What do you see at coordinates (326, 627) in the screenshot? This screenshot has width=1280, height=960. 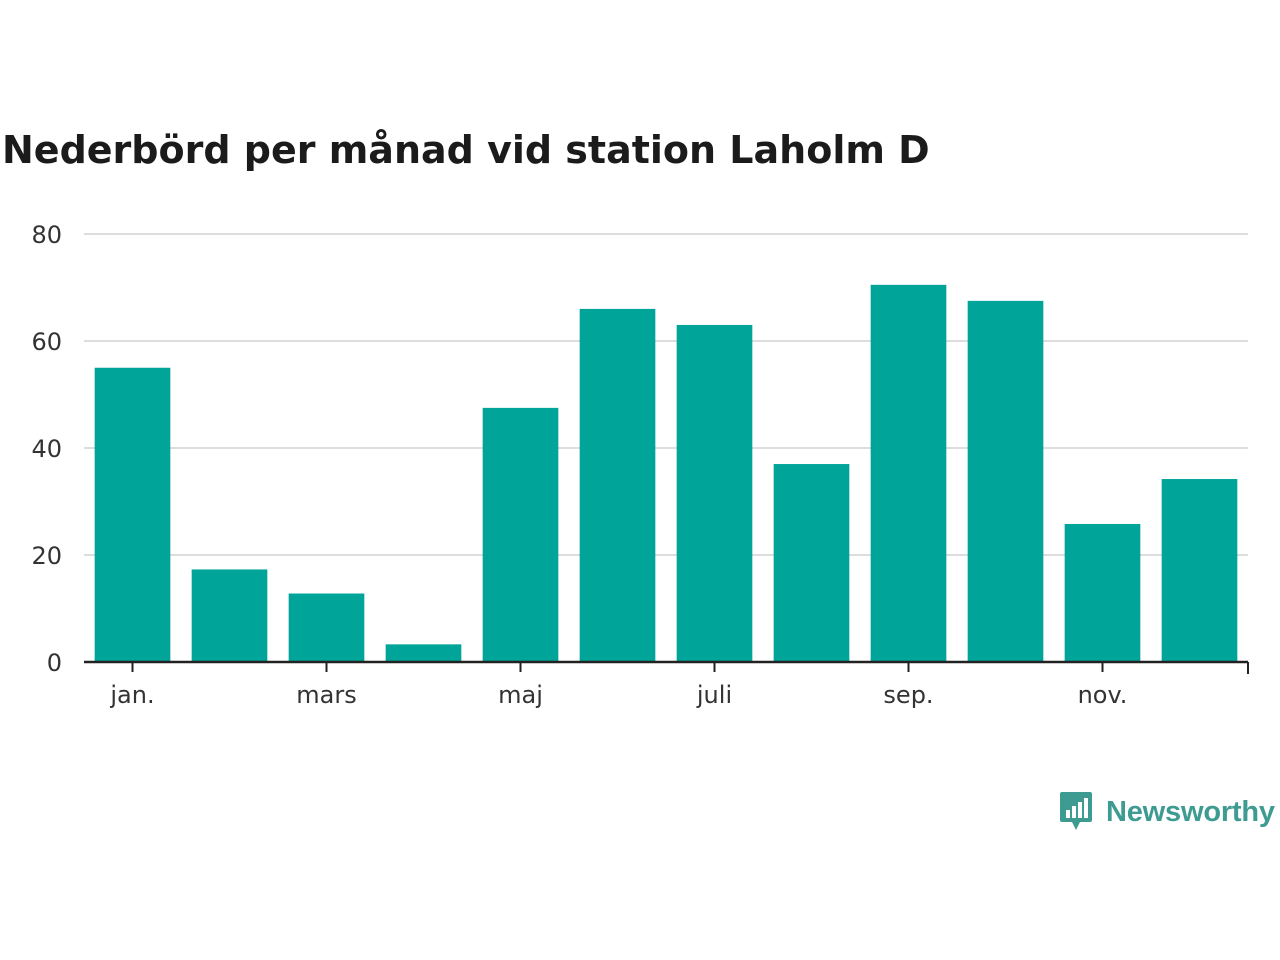 I see `bar-mars` at bounding box center [326, 627].